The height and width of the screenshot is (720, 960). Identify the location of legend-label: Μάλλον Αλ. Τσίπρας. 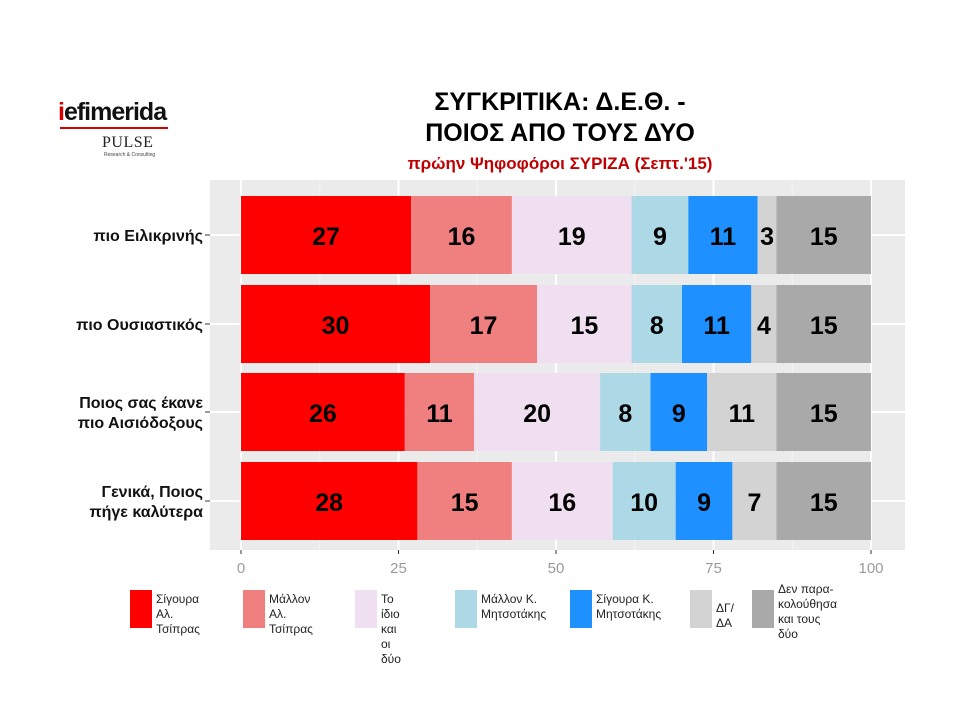
(291, 614).